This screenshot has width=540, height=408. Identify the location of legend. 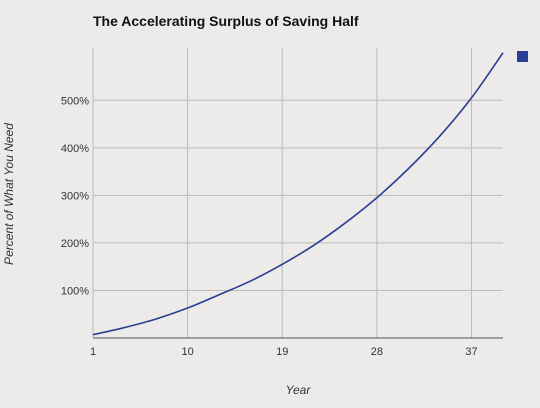
(522, 56).